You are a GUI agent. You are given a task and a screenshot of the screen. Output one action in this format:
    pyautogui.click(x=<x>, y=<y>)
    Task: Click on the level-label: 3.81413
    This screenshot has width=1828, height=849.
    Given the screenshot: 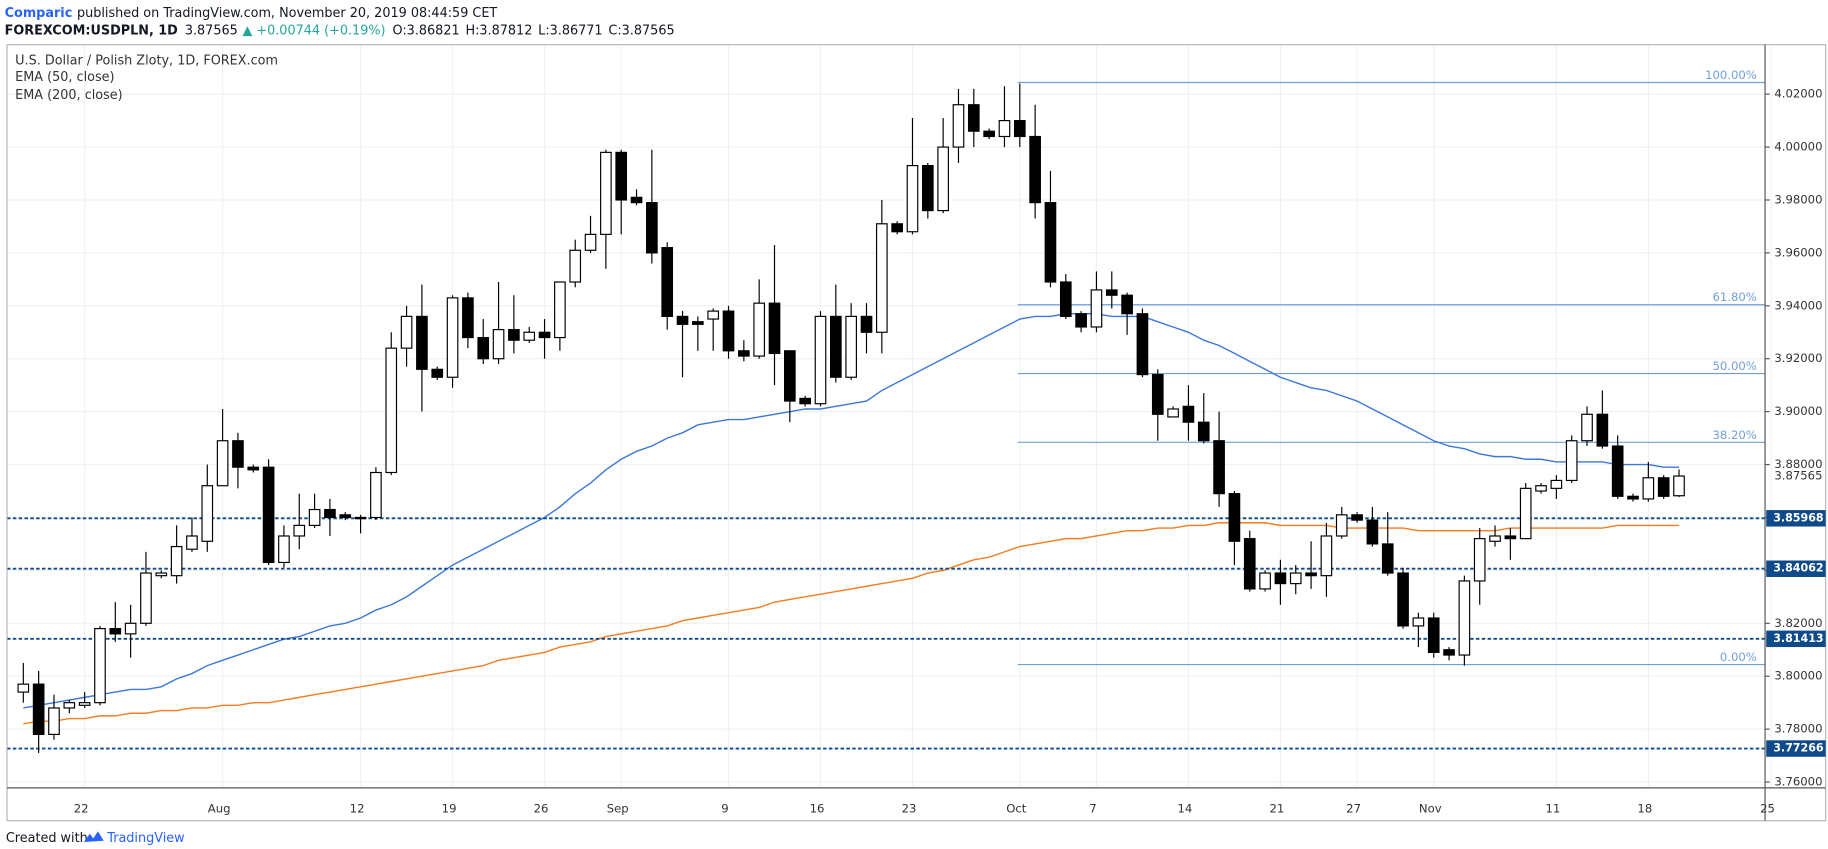 What is the action you would take?
    pyautogui.click(x=1798, y=638)
    